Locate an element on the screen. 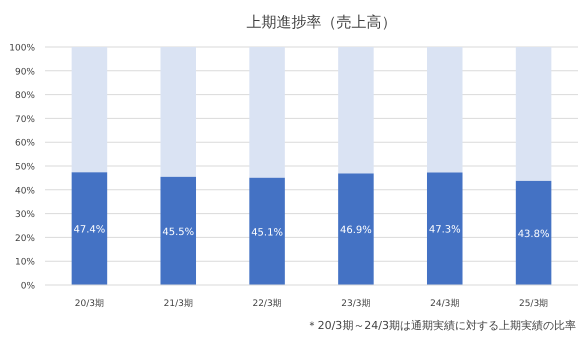 This screenshot has height=343, width=583. data-label: 45.5% is located at coordinates (178, 232).